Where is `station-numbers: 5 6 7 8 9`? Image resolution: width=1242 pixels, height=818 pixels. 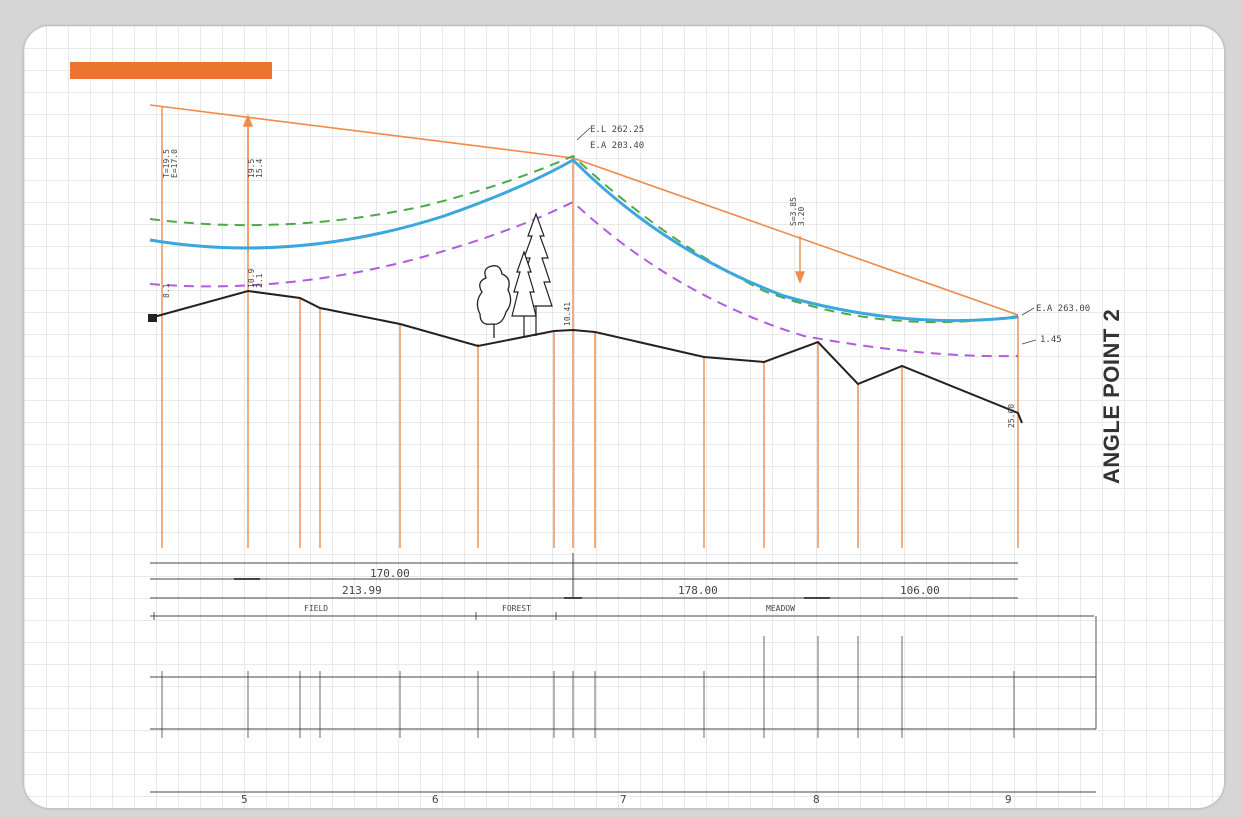
station-numbers: 5 6 7 8 9 is located at coordinates (626, 799).